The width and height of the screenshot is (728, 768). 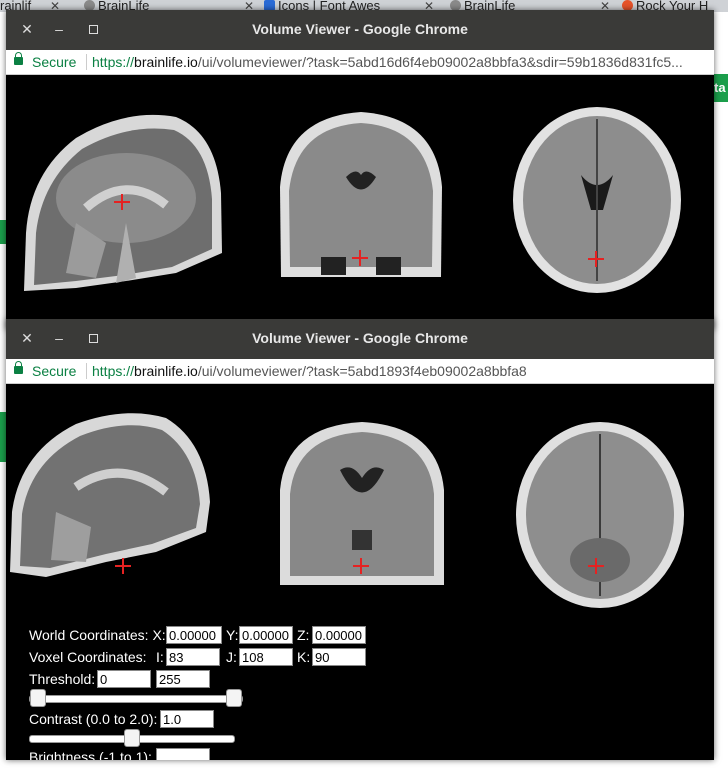 I want to click on voxel-coordinates-label: Voxel Coordinates:, so click(x=88, y=657).